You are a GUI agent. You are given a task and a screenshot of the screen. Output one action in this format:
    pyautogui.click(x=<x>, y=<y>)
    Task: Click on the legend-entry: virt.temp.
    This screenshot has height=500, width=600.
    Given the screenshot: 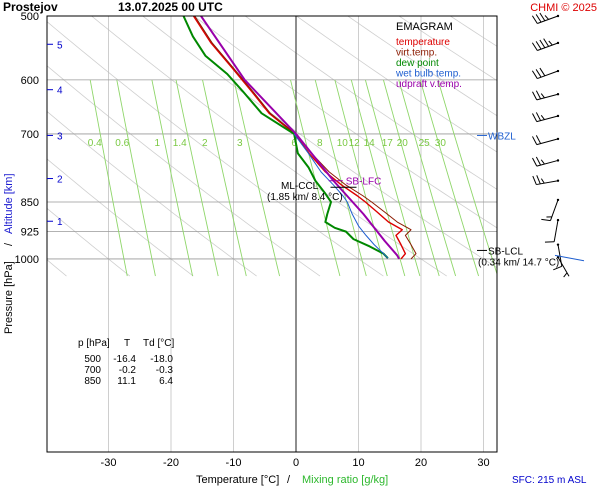 What is the action you would take?
    pyautogui.click(x=416, y=53)
    